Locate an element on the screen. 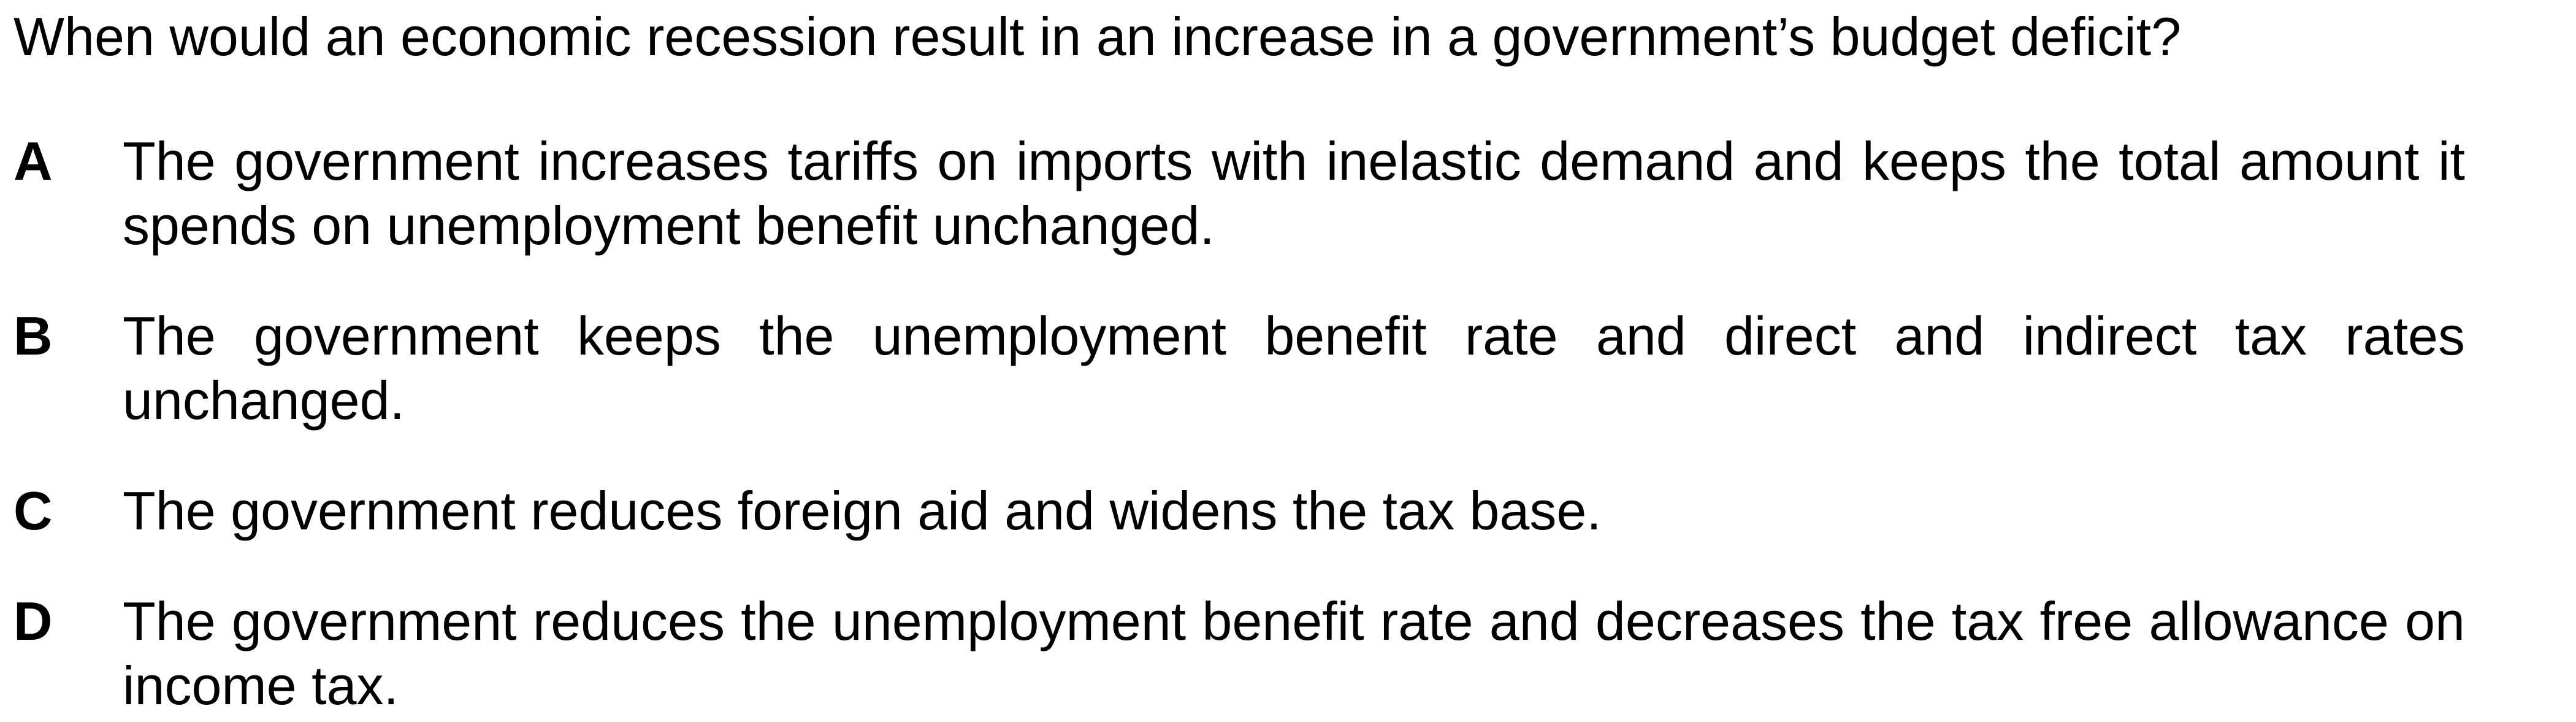 The image size is (2576, 722). option-d-letter: D is located at coordinates (33, 621).